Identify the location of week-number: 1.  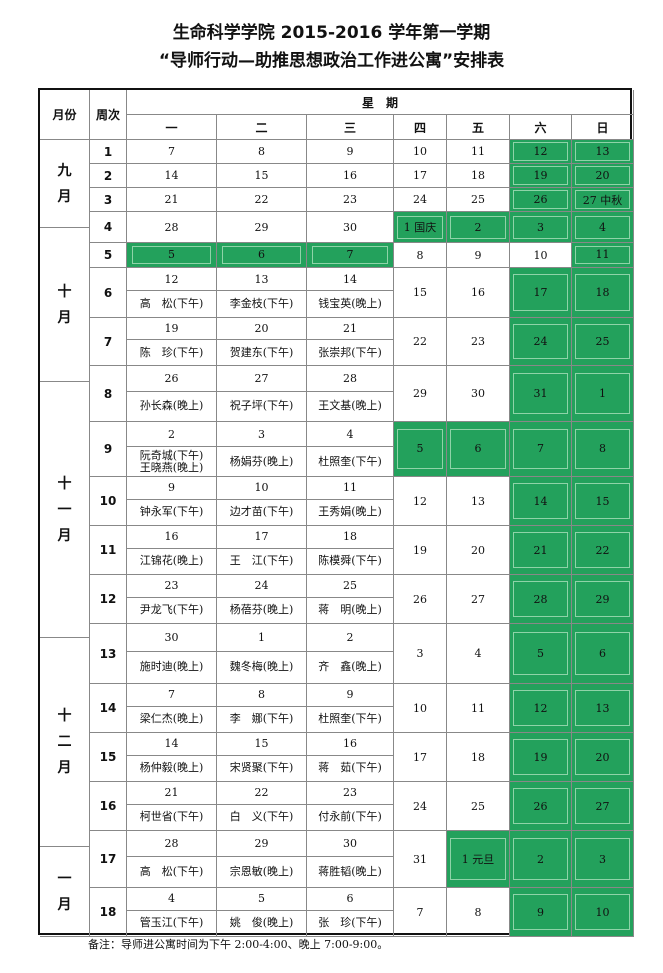
(108, 152).